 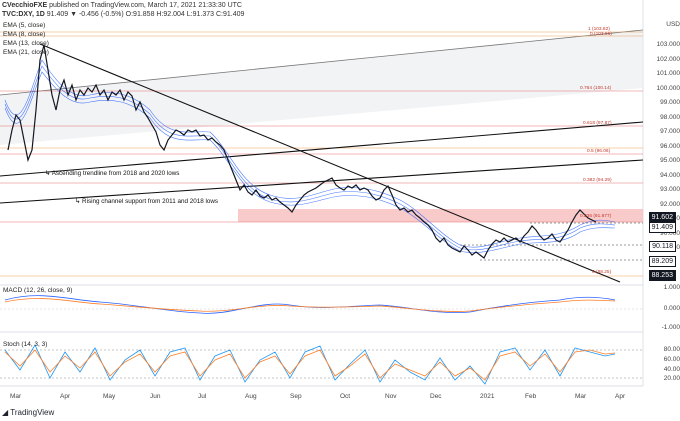 I want to click on publisher: CVecchioFXE, so click(x=25, y=5).